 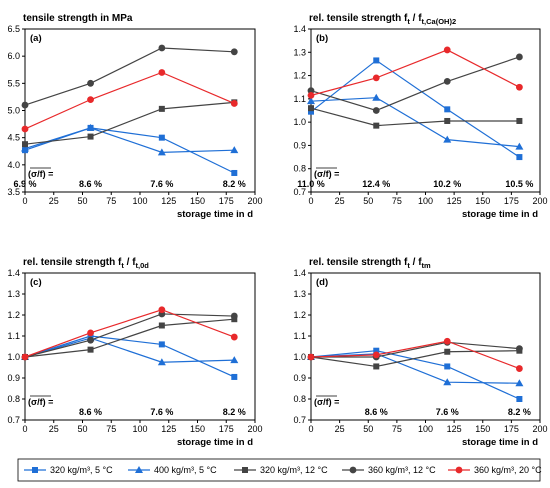 What do you see at coordinates (13, 56) in the screenshot?
I see `y-tick-label: 6.0` at bounding box center [13, 56].